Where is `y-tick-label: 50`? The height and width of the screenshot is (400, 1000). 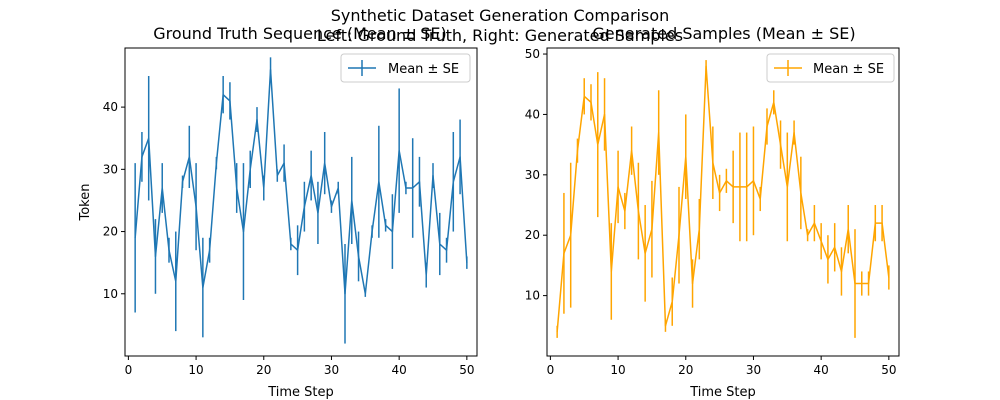
y-tick-label: 50 is located at coordinates (532, 54).